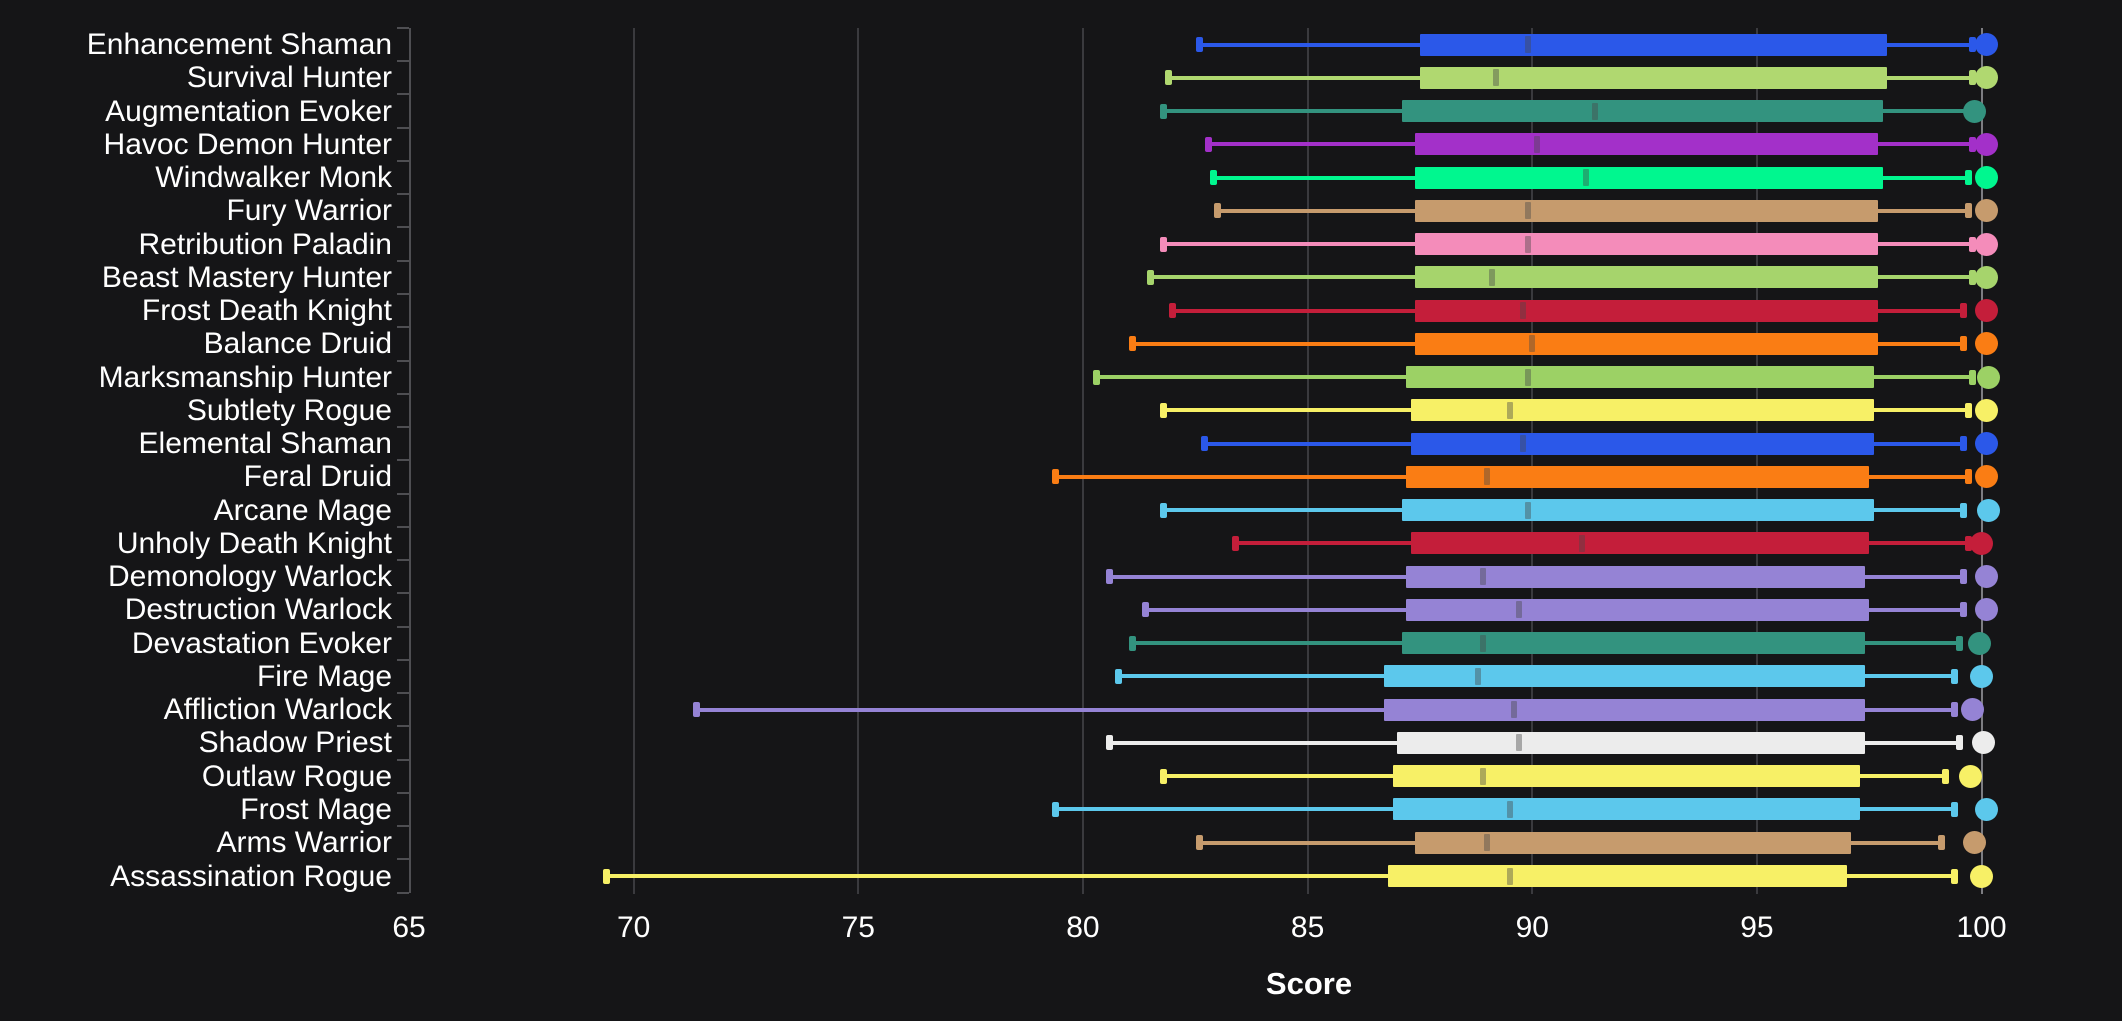 This screenshot has width=2122, height=1021. What do you see at coordinates (858, 927) in the screenshot?
I see `x-tick-label-75: 75` at bounding box center [858, 927].